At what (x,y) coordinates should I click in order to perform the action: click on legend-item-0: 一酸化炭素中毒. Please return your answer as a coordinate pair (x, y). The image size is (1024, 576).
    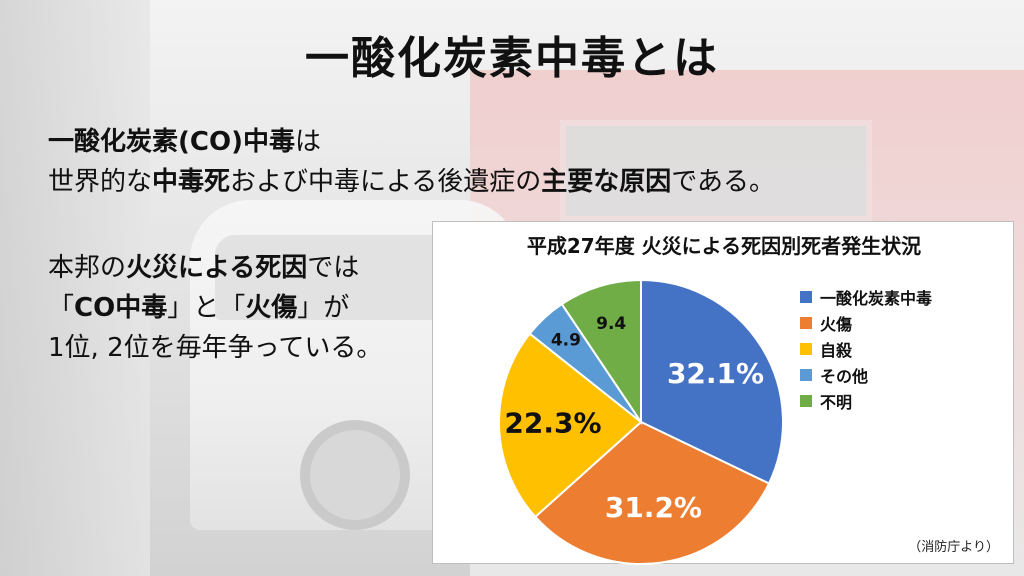
    Looking at the image, I should click on (866, 297).